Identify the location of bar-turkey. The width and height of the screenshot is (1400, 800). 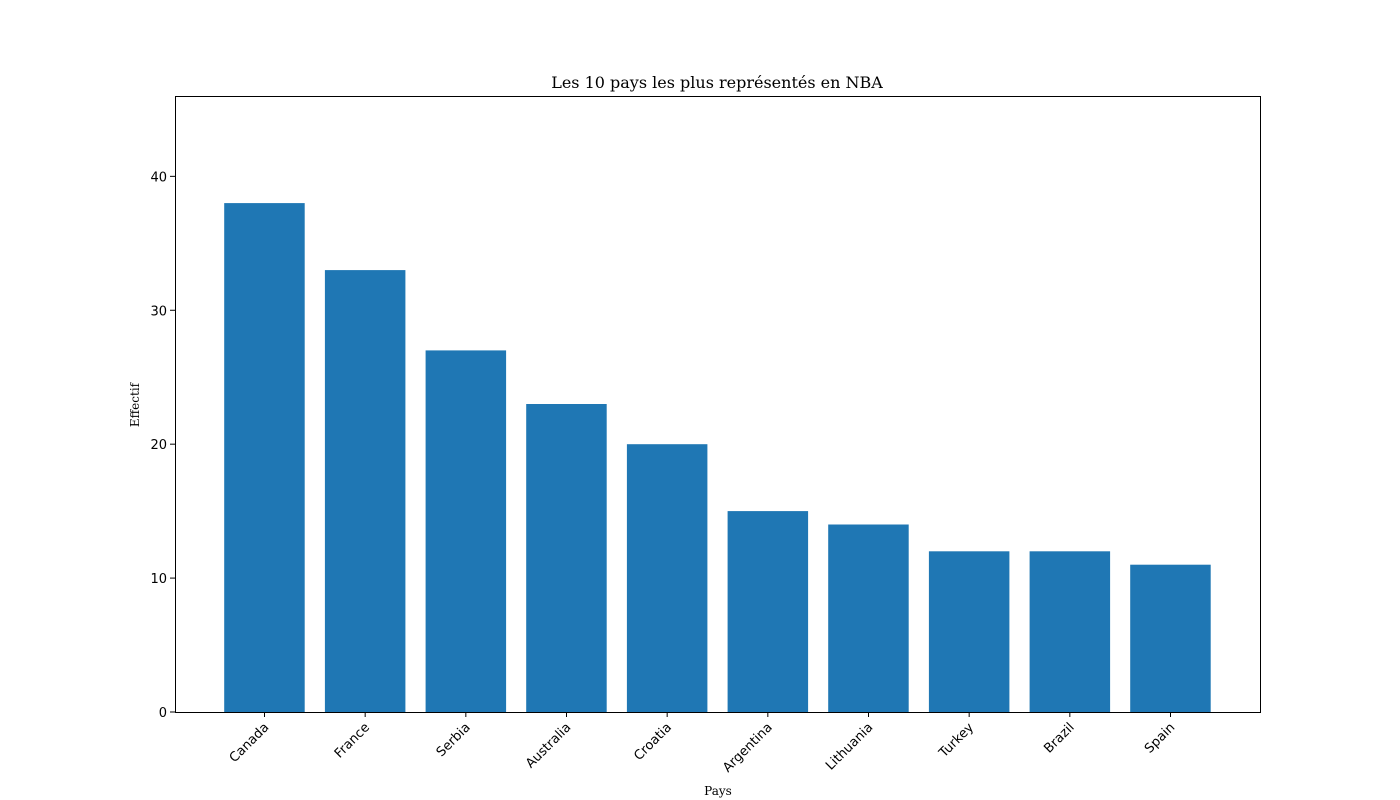
(969, 631).